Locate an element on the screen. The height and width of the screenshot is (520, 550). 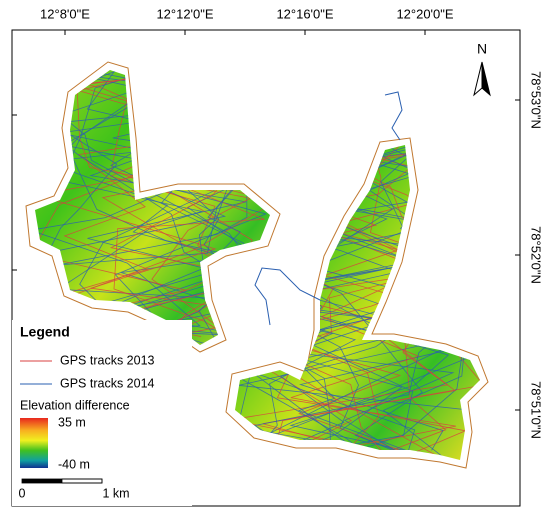
gps-track is located at coordinates (182, 207).